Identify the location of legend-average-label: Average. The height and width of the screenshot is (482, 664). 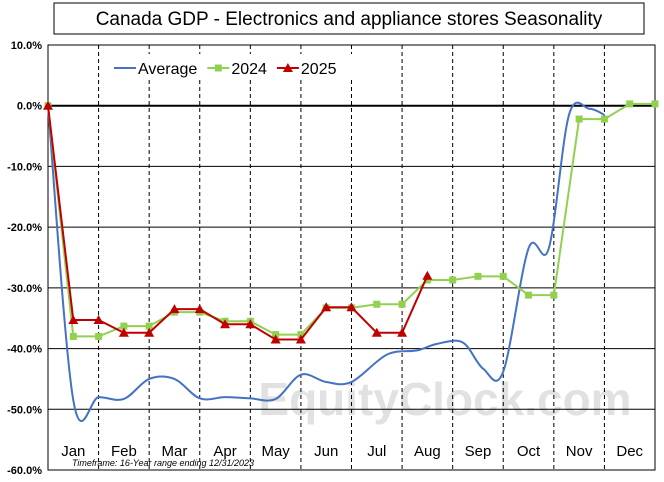
(167, 69).